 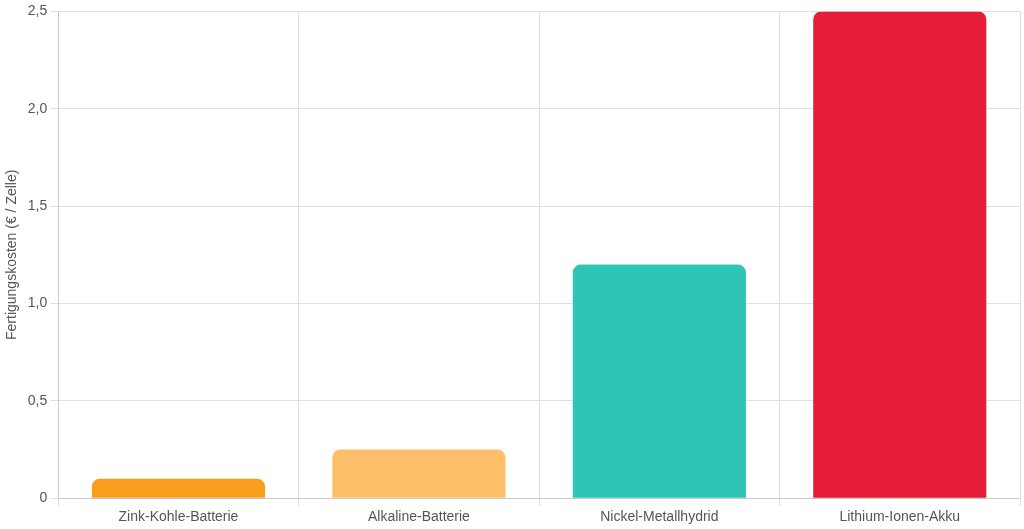 What do you see at coordinates (43, 497) in the screenshot?
I see `y-tick-label: 0` at bounding box center [43, 497].